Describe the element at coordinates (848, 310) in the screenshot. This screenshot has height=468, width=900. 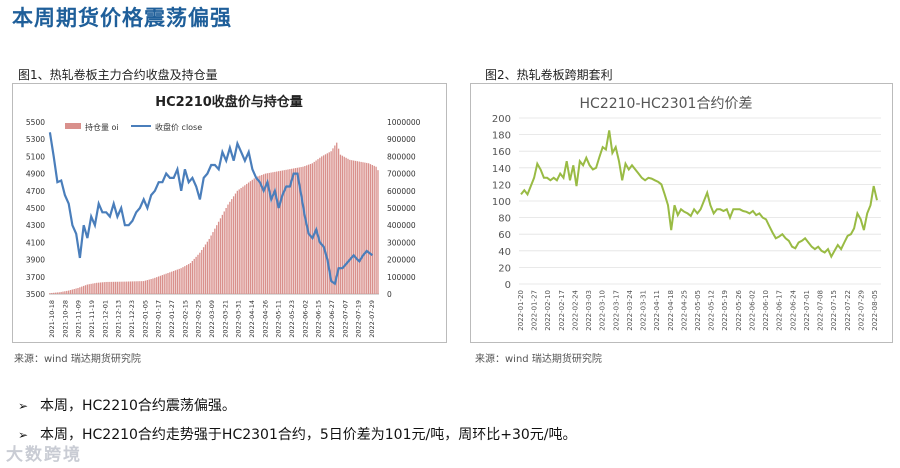
I see `x-tick: 2022-07-22` at that location.